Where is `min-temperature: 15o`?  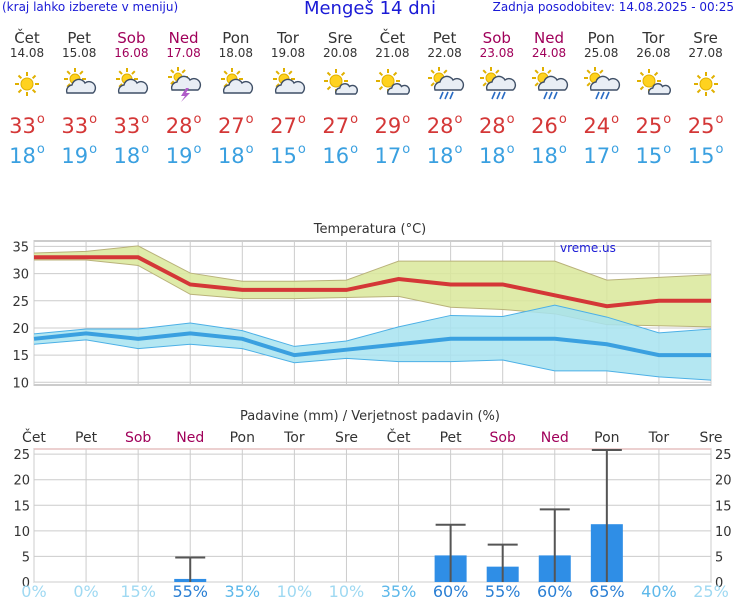
min-temperature: 15o is located at coordinates (653, 155).